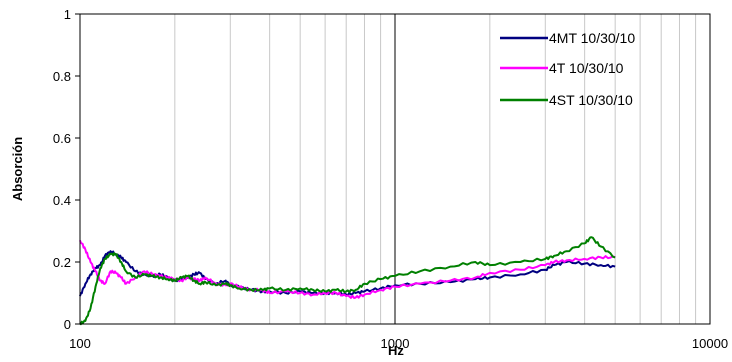  What do you see at coordinates (62, 200) in the screenshot?
I see `y-tick-label: 0.4` at bounding box center [62, 200].